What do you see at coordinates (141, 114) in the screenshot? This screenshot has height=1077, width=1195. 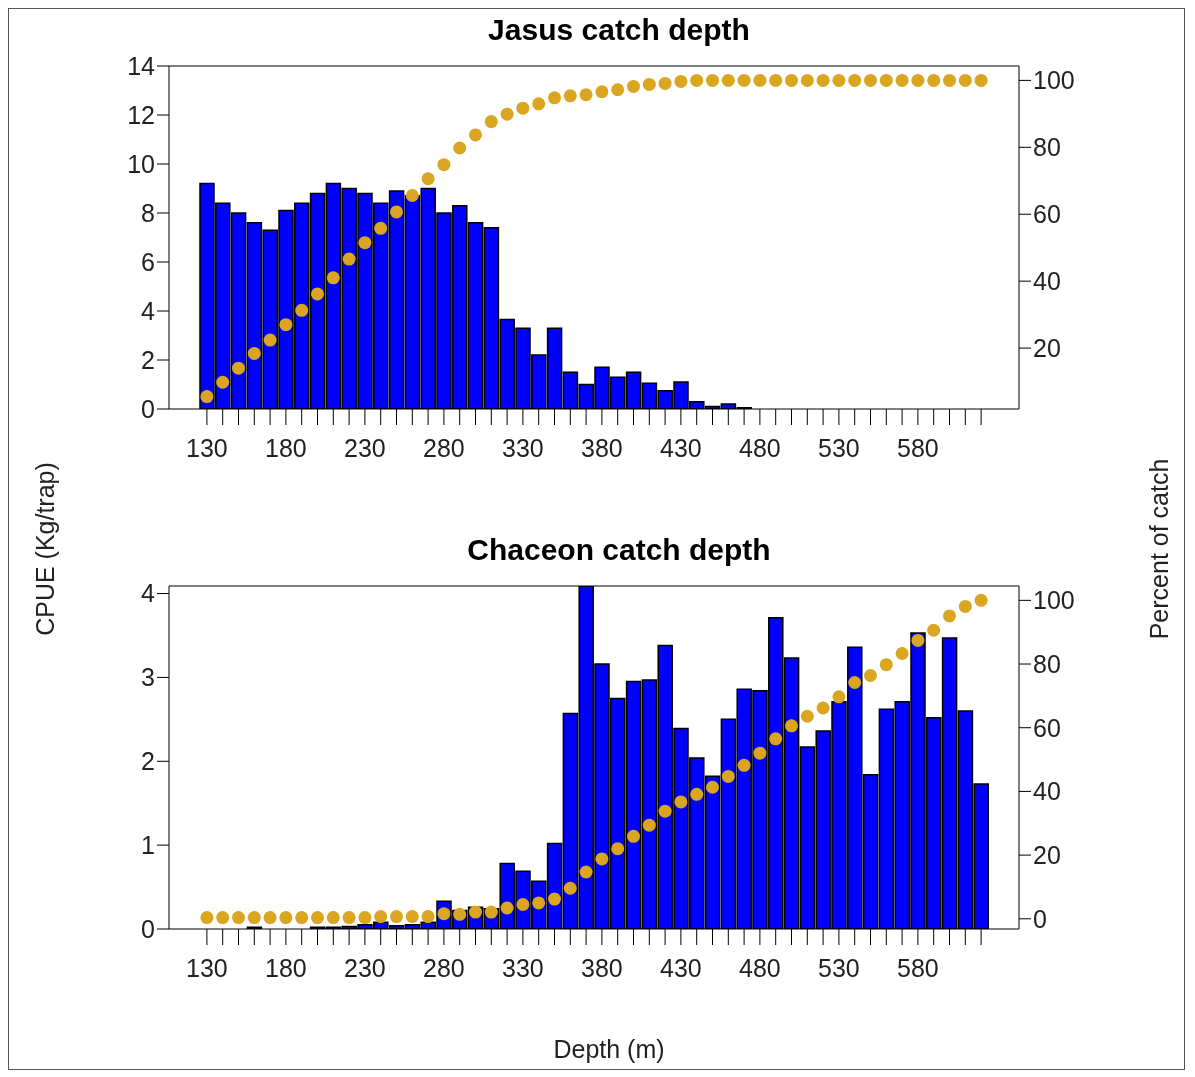 I see `y-tick-label: 12` at bounding box center [141, 114].